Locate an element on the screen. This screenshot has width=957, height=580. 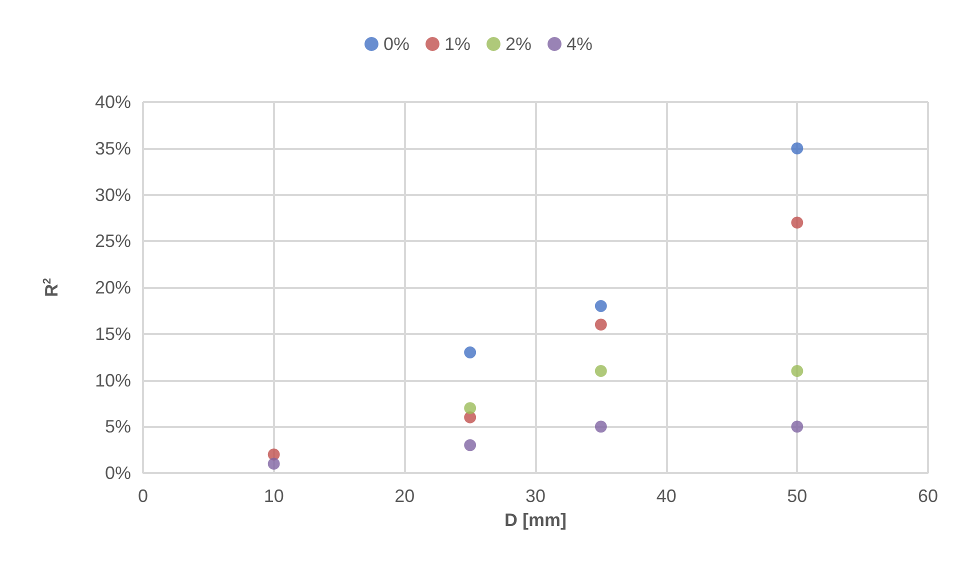
legend-label: 2% is located at coordinates (519, 44).